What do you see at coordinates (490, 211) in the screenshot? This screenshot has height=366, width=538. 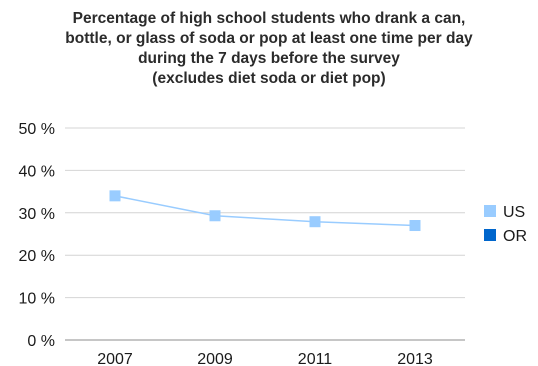 I see `legend-swatch-us` at bounding box center [490, 211].